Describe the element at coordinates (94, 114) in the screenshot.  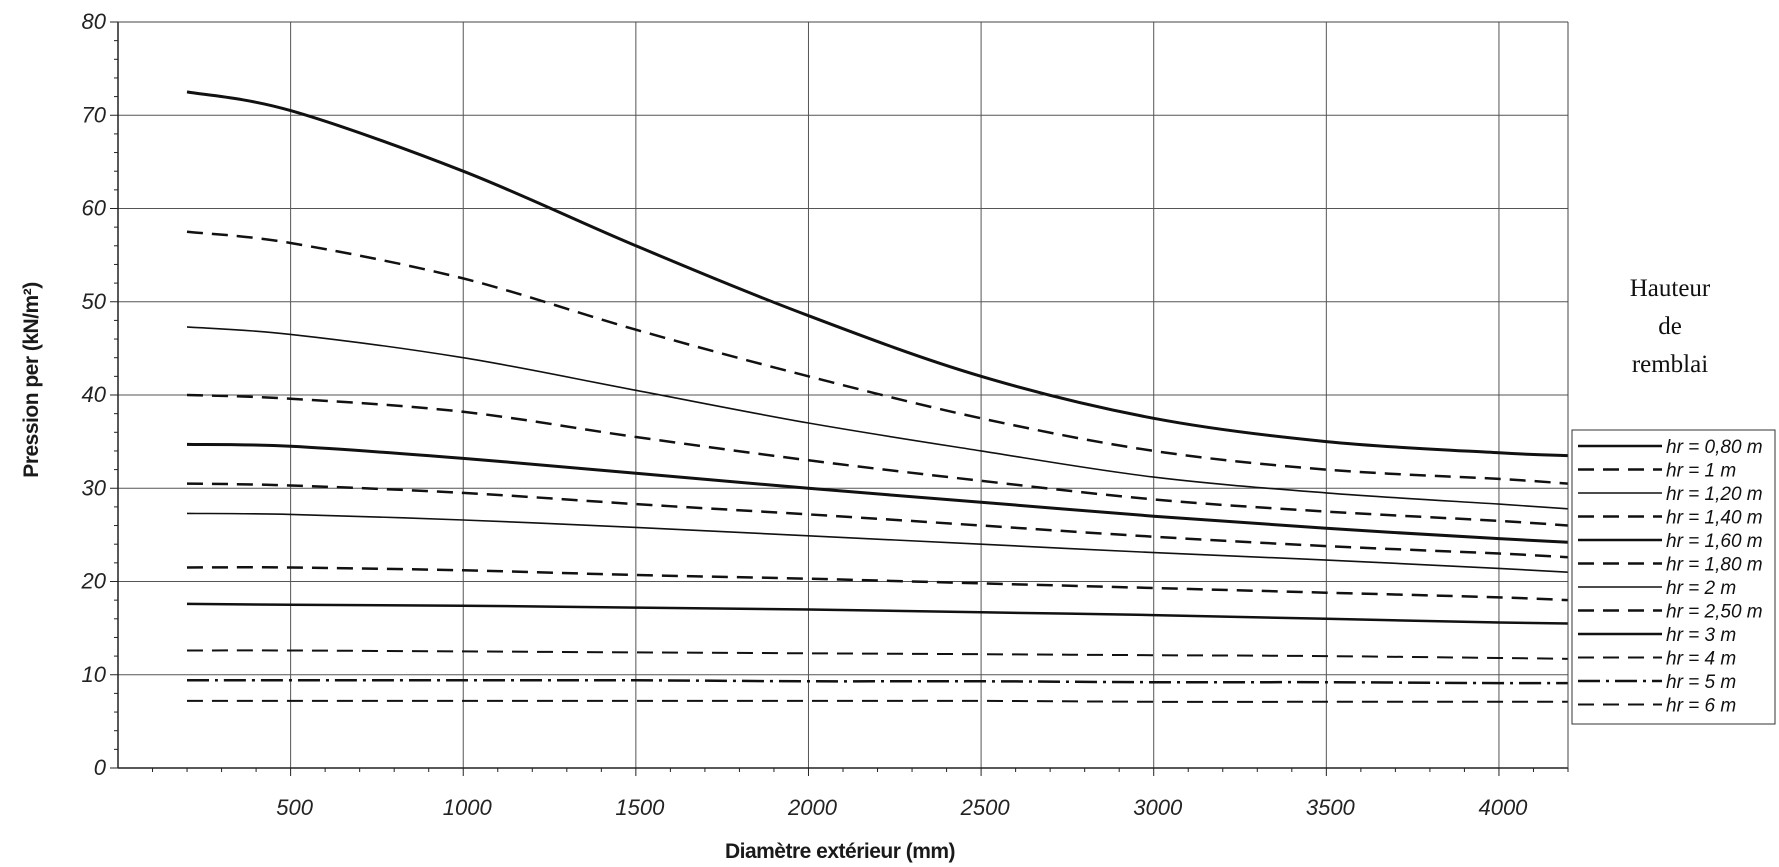
I see `y-tick-label: 70` at that location.